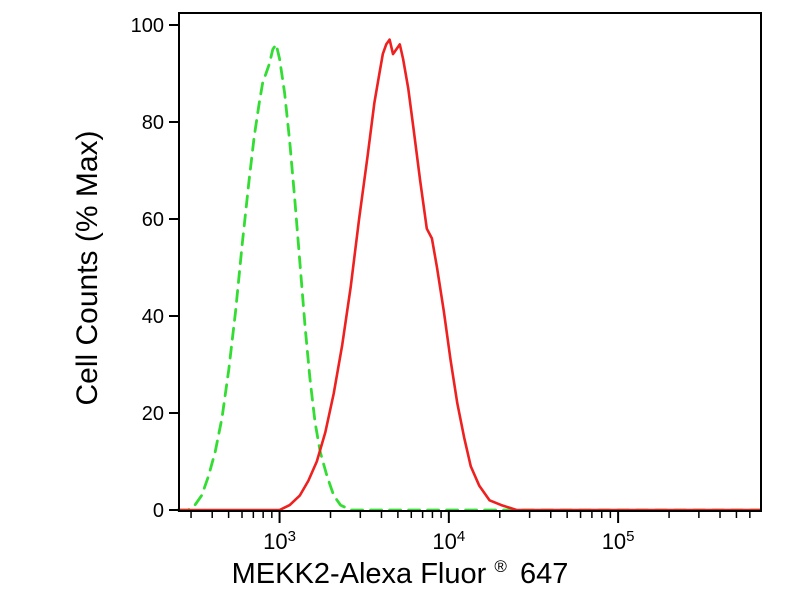 The height and width of the screenshot is (600, 800). Describe the element at coordinates (544, 574) in the screenshot. I see `x-axis-label-suffix: 647` at that location.